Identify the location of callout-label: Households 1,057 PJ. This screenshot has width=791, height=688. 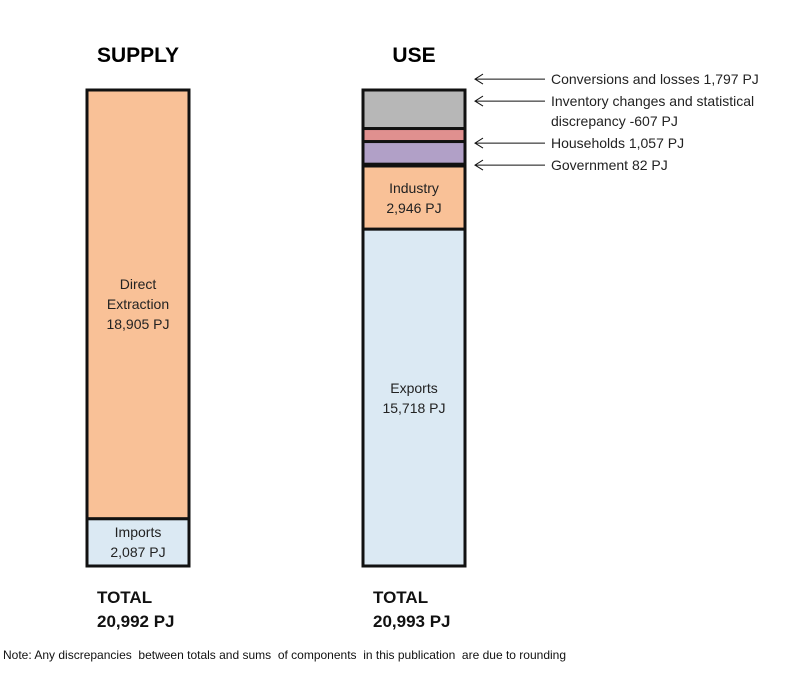
(671, 143).